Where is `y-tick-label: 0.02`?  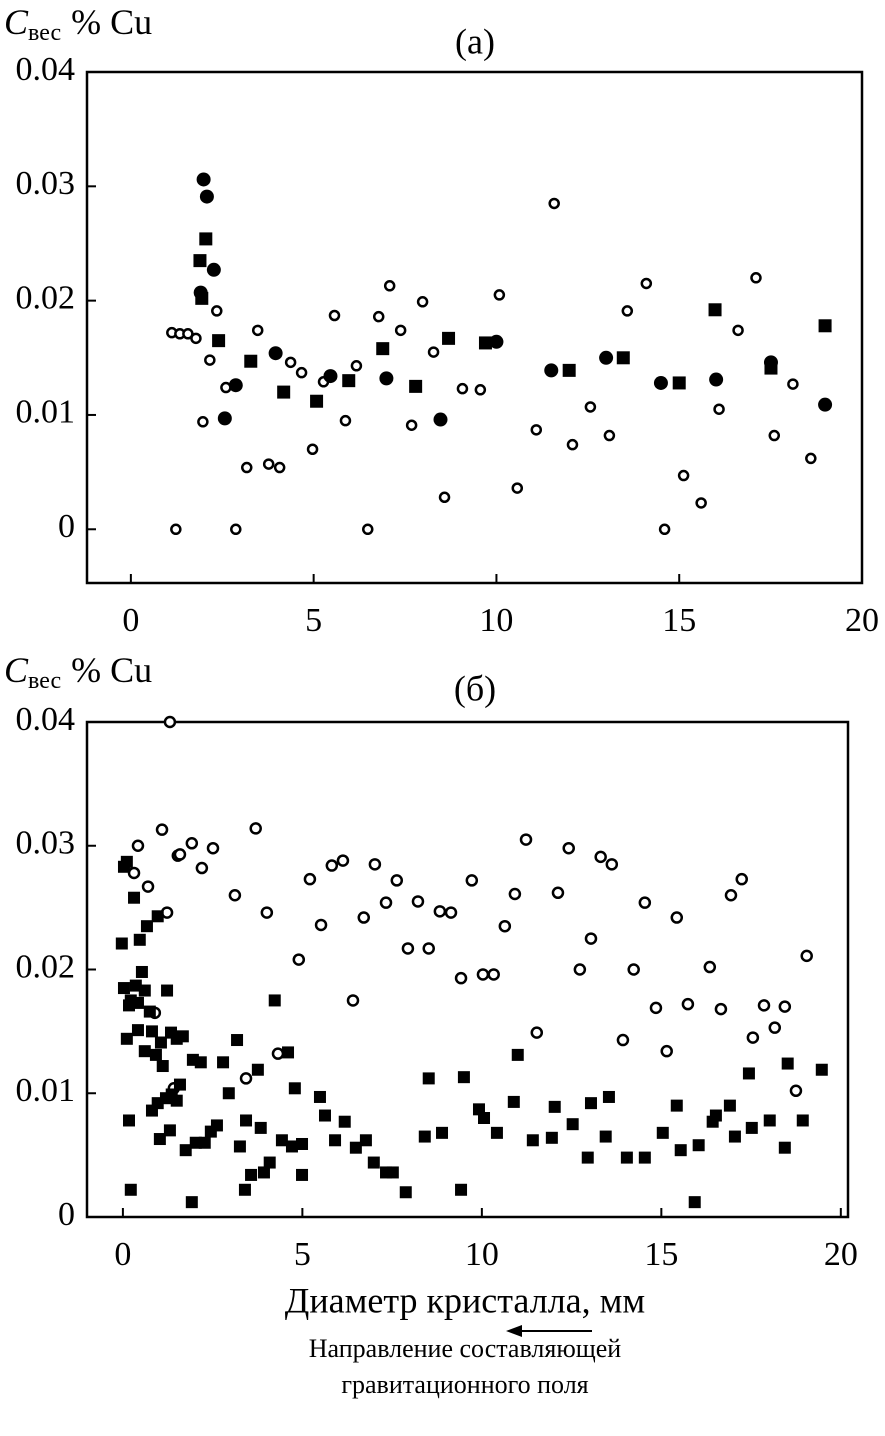
y-tick-label: 0.02 is located at coordinates (46, 966).